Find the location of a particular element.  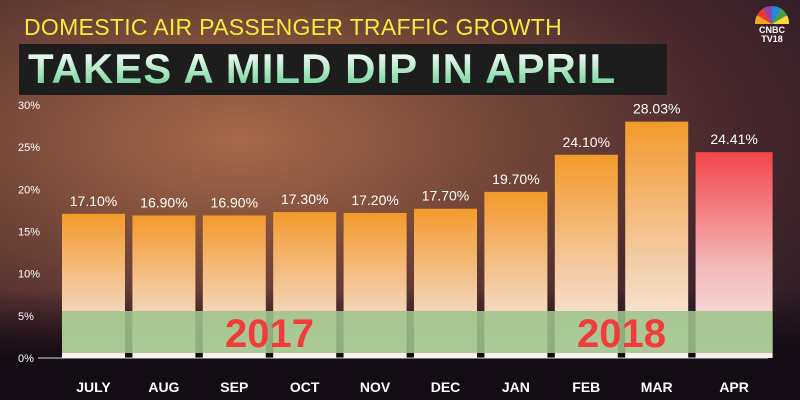

year-band is located at coordinates (417, 332).